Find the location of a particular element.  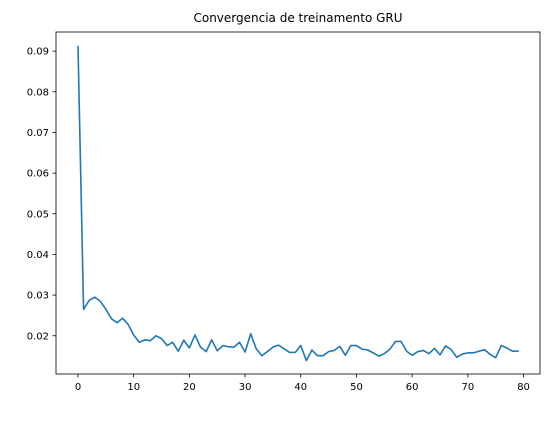

y-ticks: 0.02 0.03 0.04 0.05 0.06 0.07 0.08 0.09 is located at coordinates (41, 194).